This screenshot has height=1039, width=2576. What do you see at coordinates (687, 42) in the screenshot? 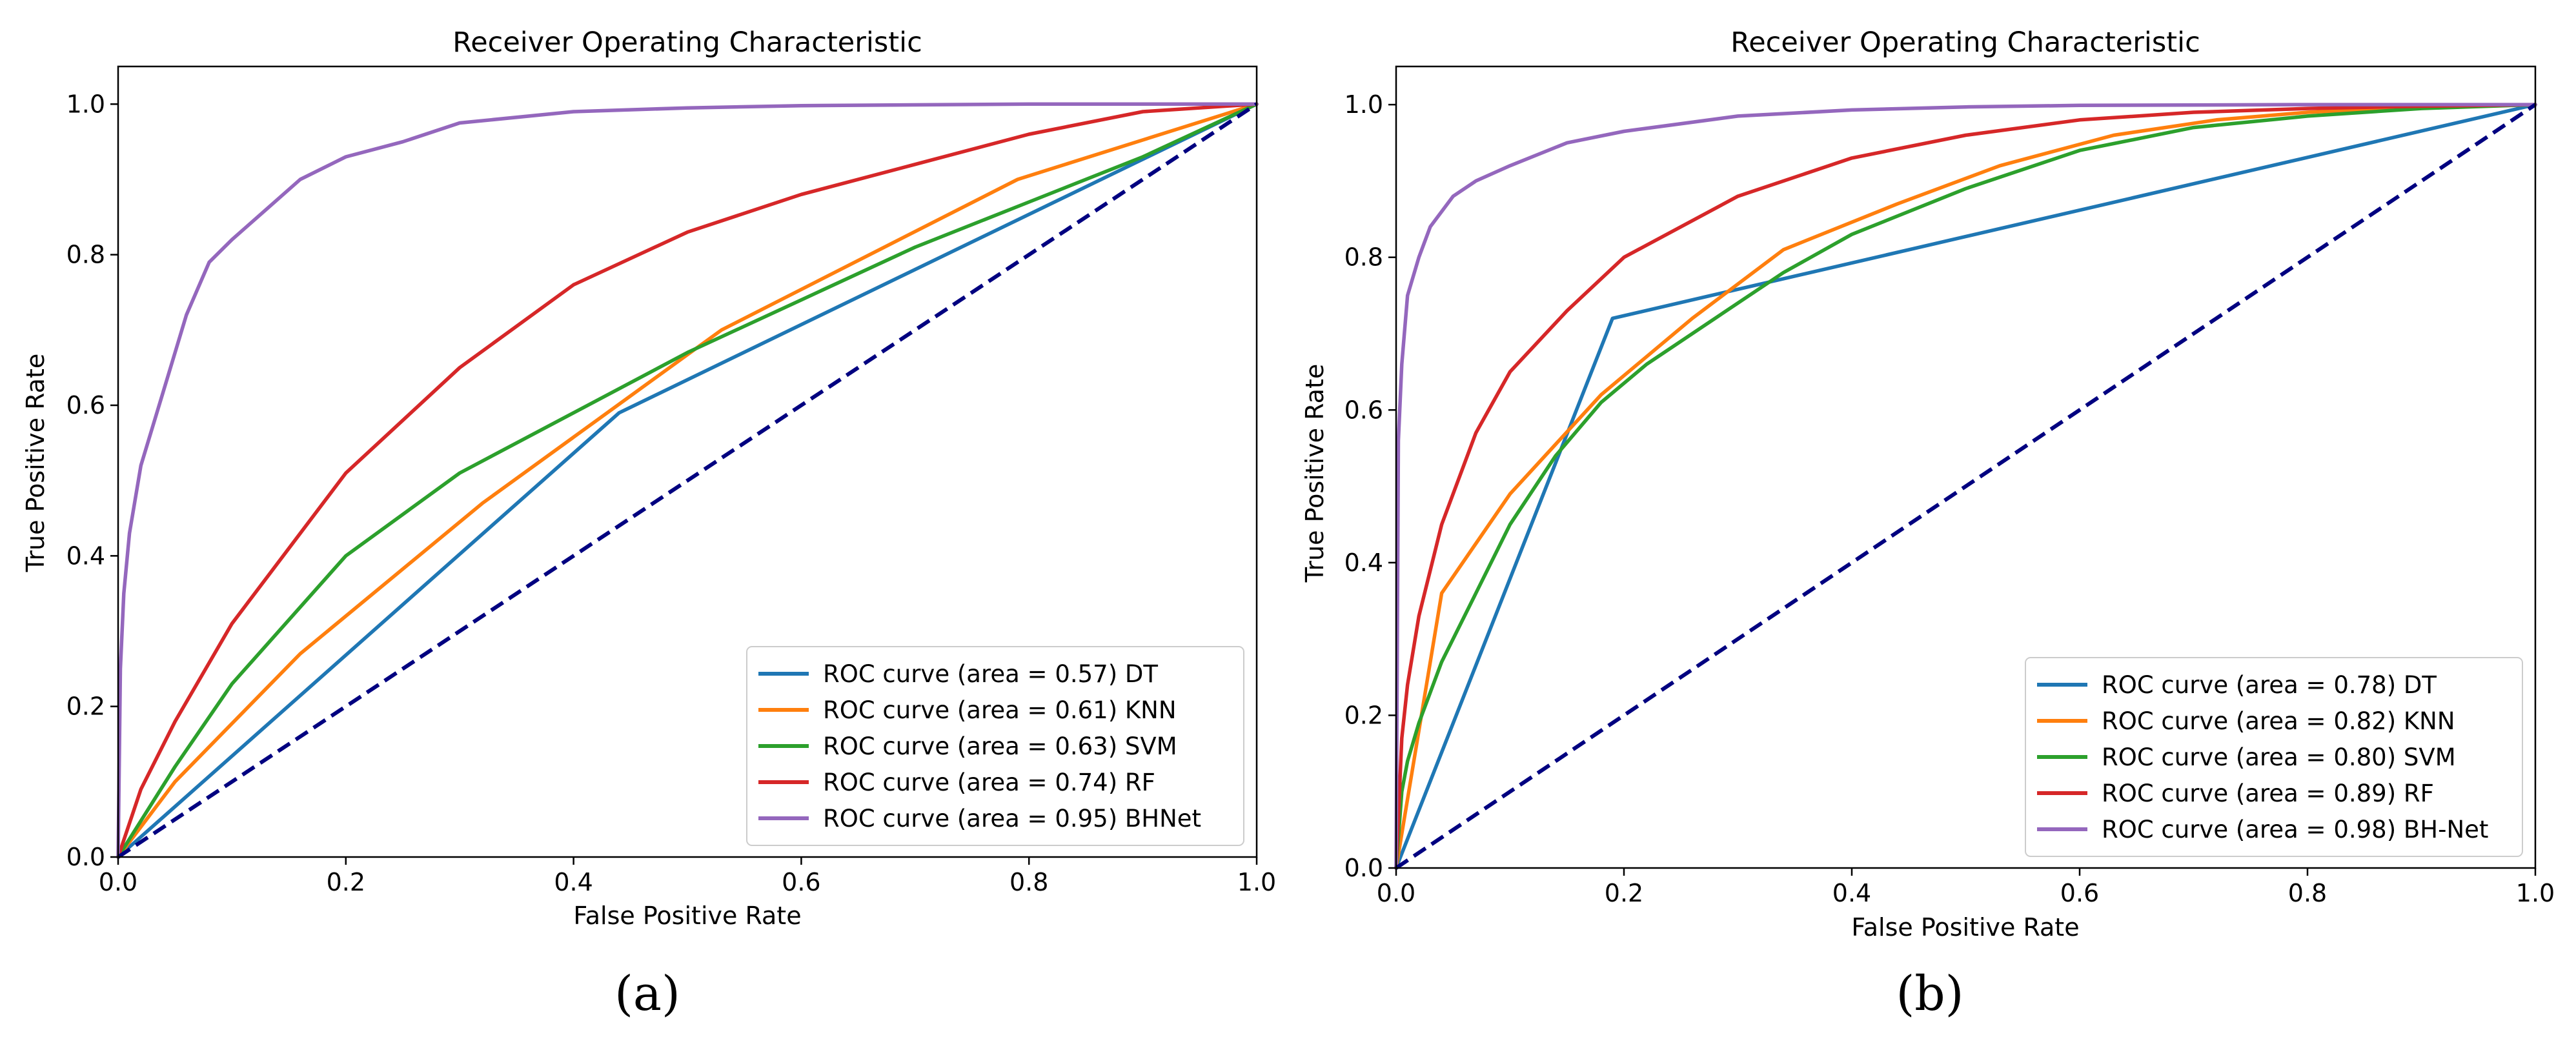
I see `chart-title-a: Receiver Operating Characteristic` at bounding box center [687, 42].